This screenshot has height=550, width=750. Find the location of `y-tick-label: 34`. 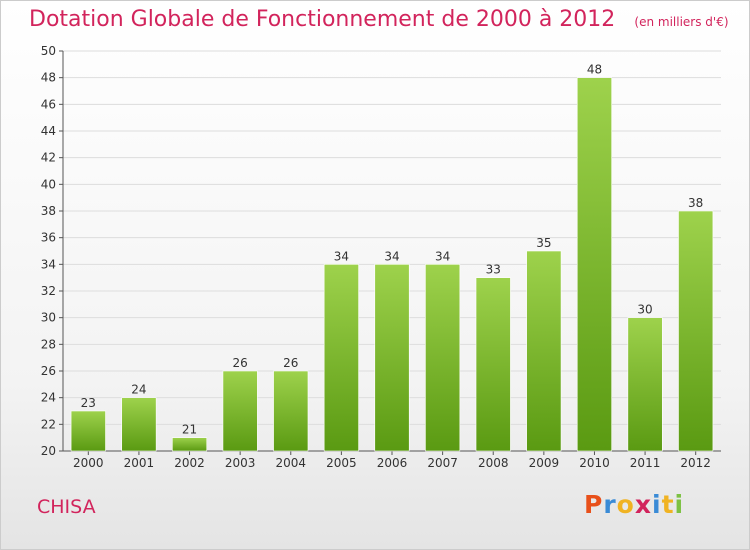

y-tick-label: 34 is located at coordinates (48, 264).